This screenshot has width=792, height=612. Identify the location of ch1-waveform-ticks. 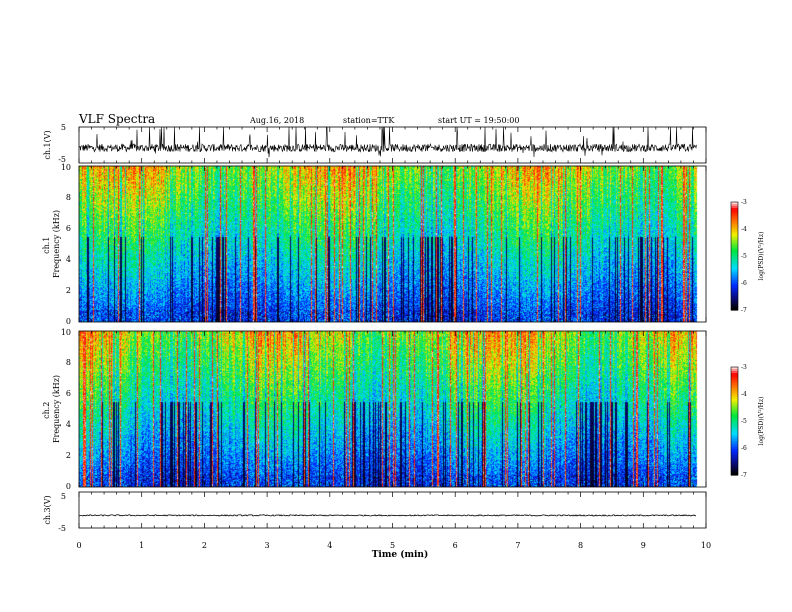
(392, 145).